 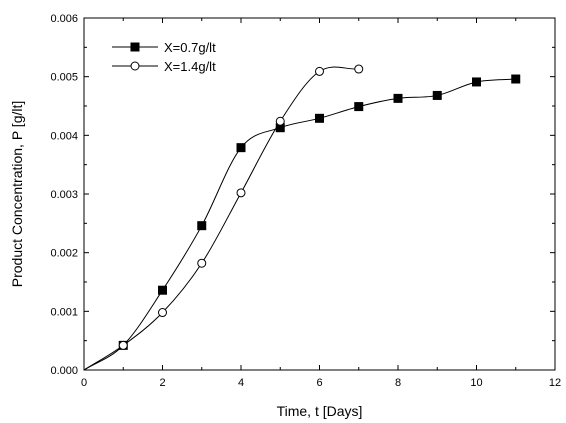 What do you see at coordinates (64, 78) in the screenshot?
I see `y-tick-label: 0.005` at bounding box center [64, 78].